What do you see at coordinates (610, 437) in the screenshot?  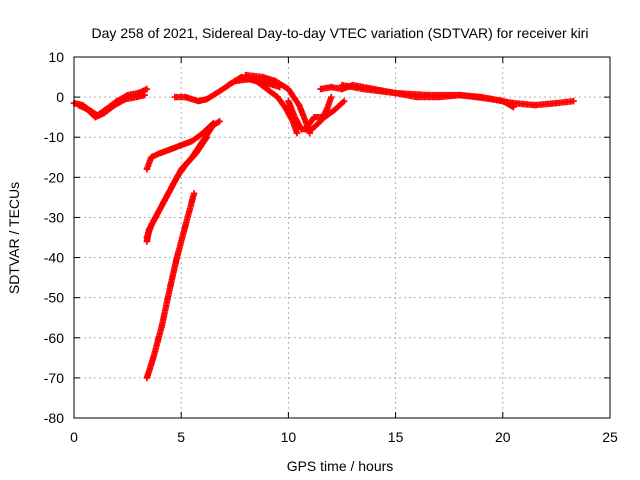 I see `x-tick-label: 25` at bounding box center [610, 437].